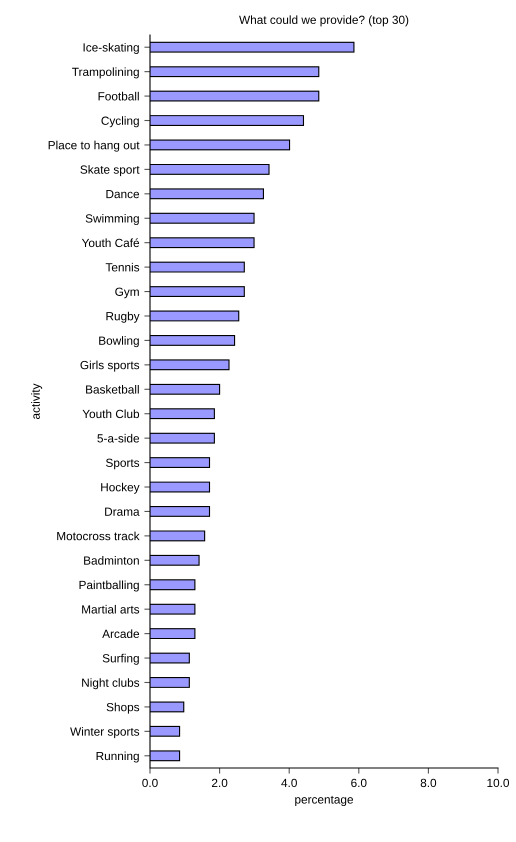 This screenshot has width=516, height=842. Describe the element at coordinates (123, 708) in the screenshot. I see `y-tick-label: Shops` at that location.